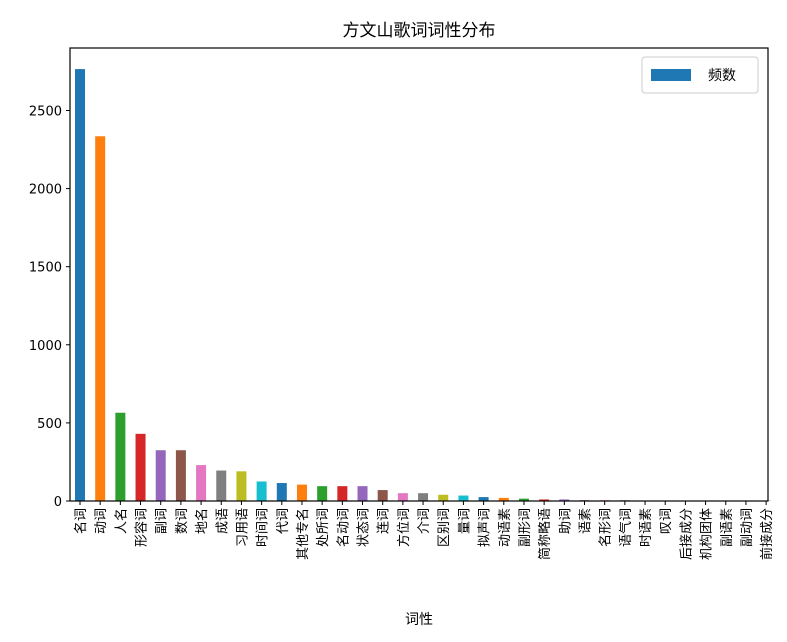 This screenshot has height=642, width=787. What do you see at coordinates (606, 527) in the screenshot?
I see `x-tick-label: 名形词` at bounding box center [606, 527].